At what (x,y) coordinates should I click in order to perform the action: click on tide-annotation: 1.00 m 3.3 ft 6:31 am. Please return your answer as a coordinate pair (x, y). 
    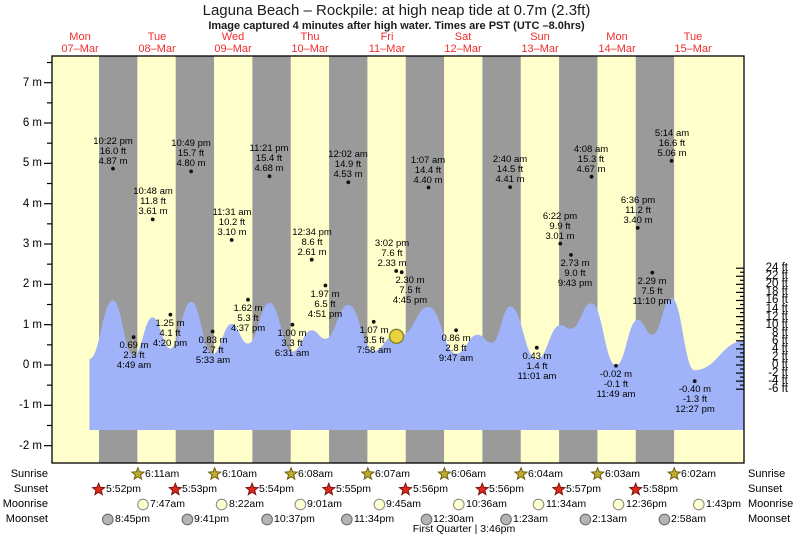
    Looking at the image, I should click on (292, 343).